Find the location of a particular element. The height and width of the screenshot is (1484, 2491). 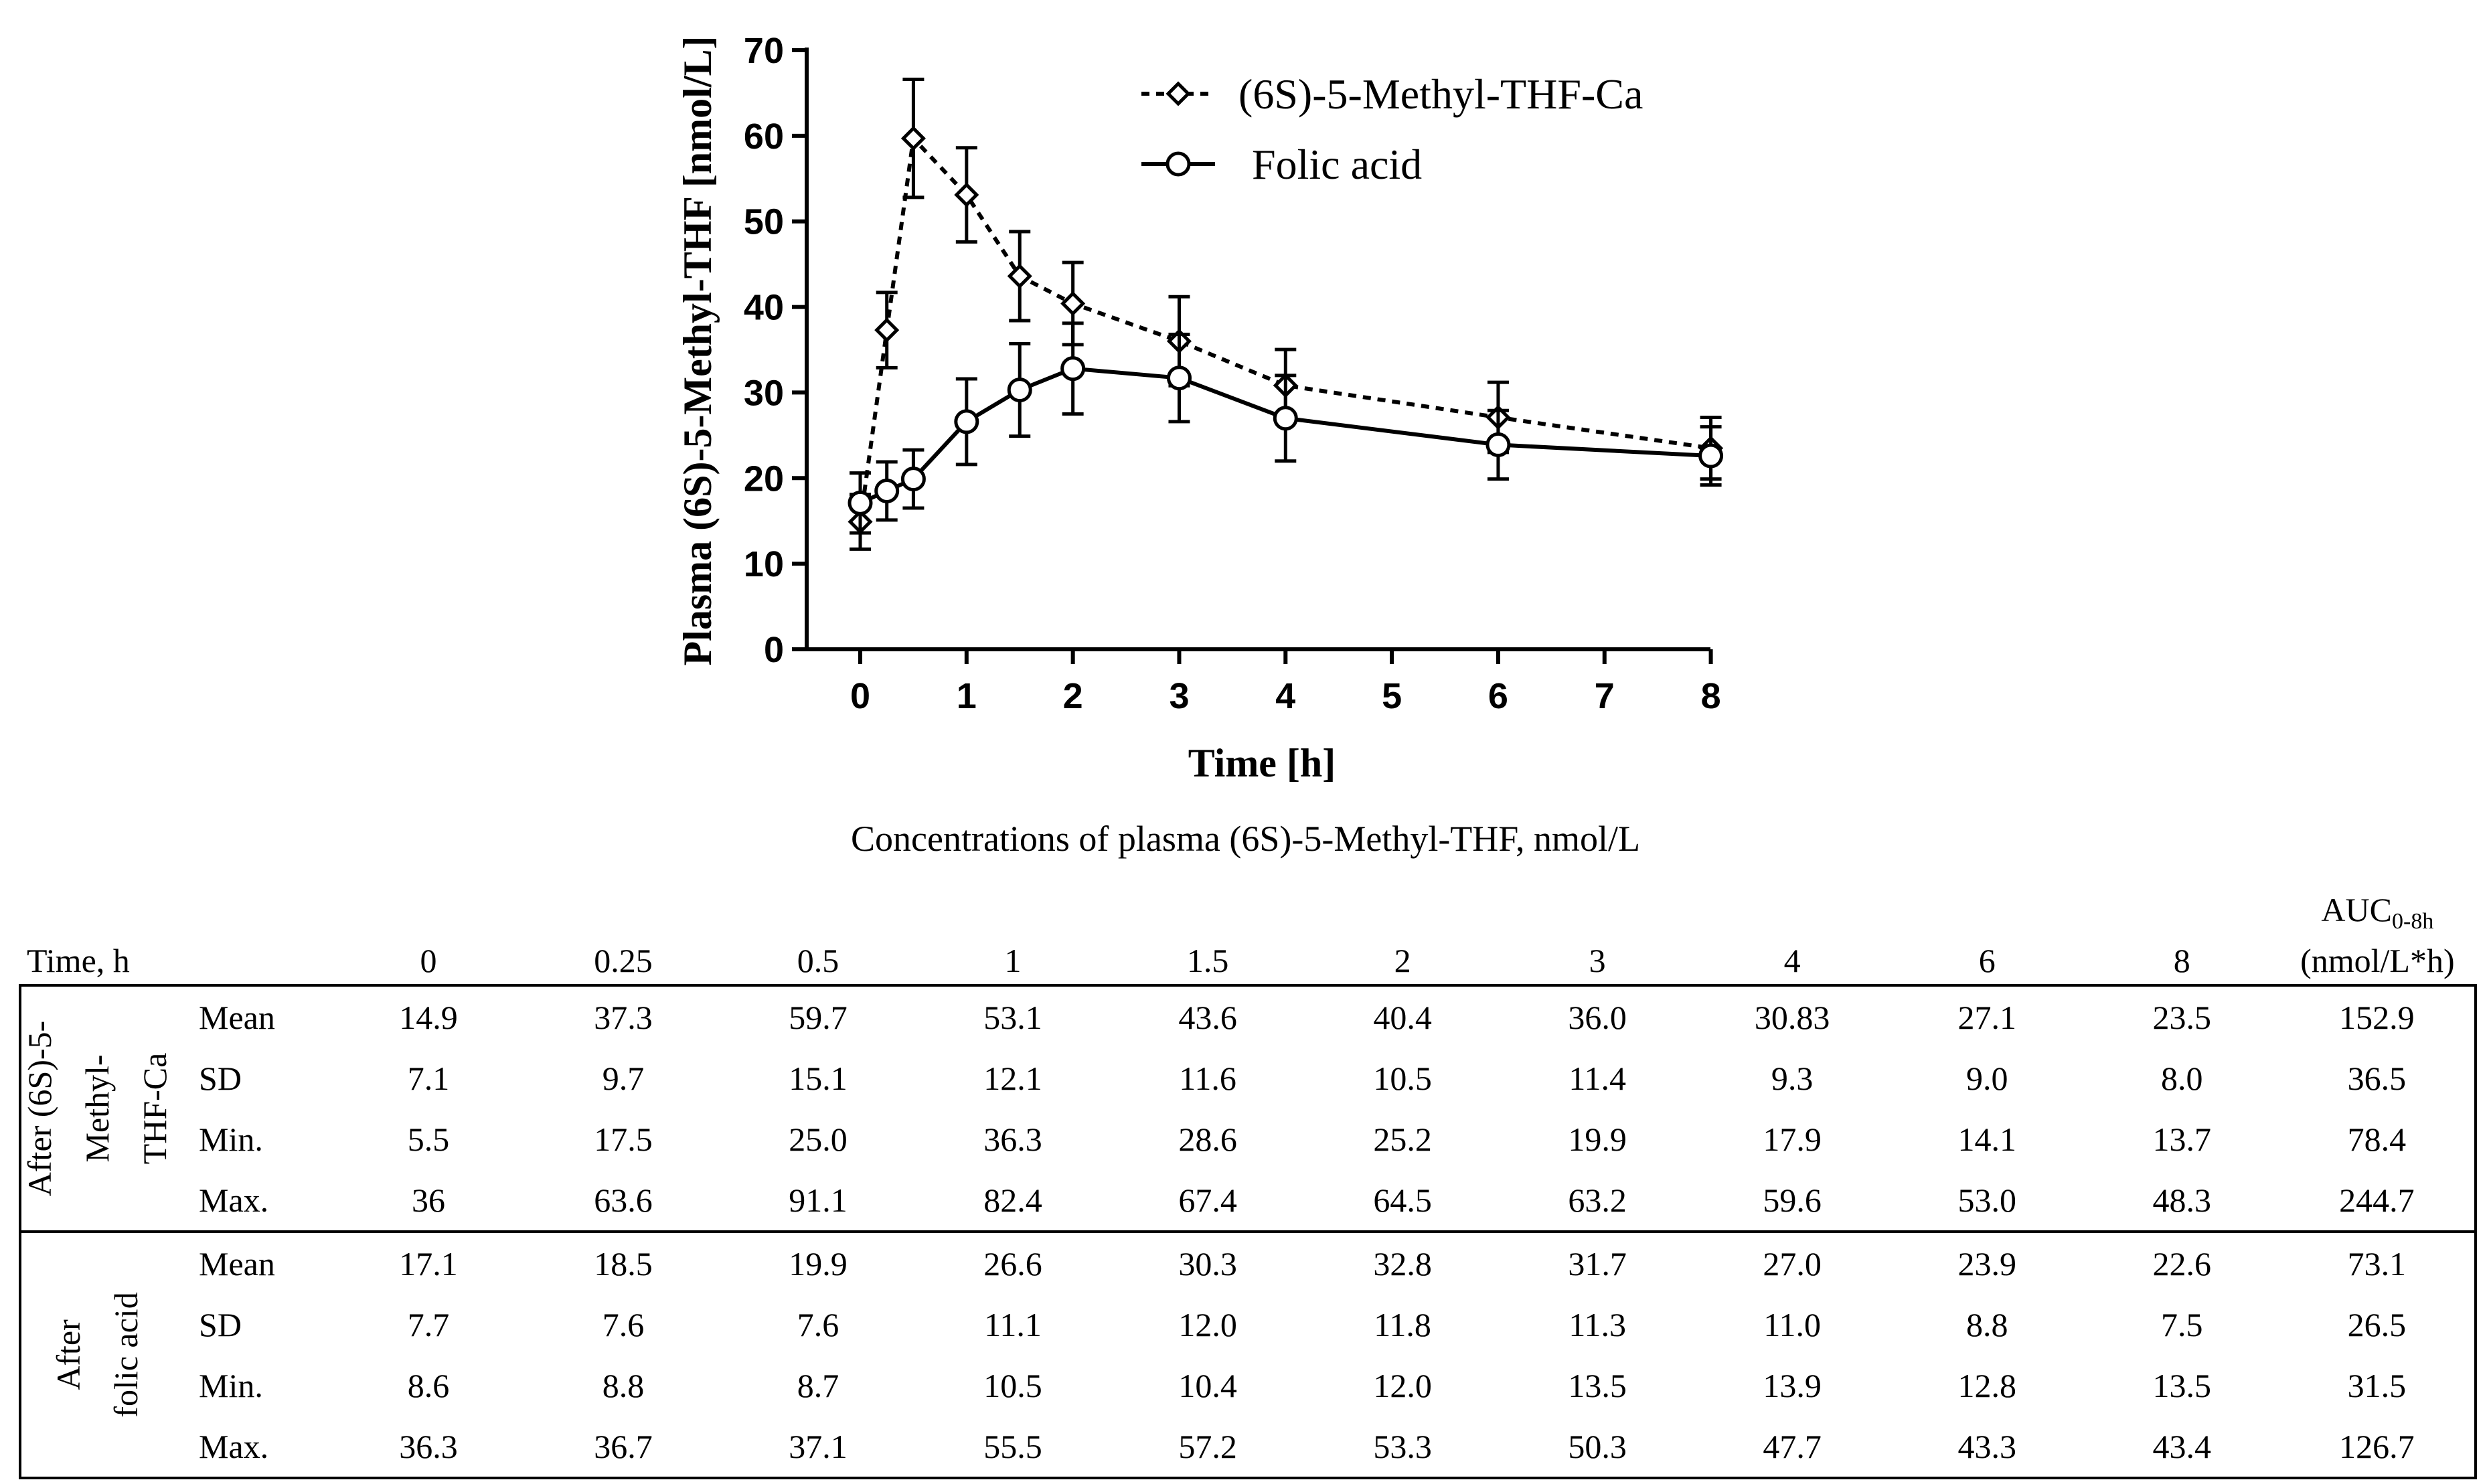

value-cell: 25.2 is located at coordinates (1402, 1139).